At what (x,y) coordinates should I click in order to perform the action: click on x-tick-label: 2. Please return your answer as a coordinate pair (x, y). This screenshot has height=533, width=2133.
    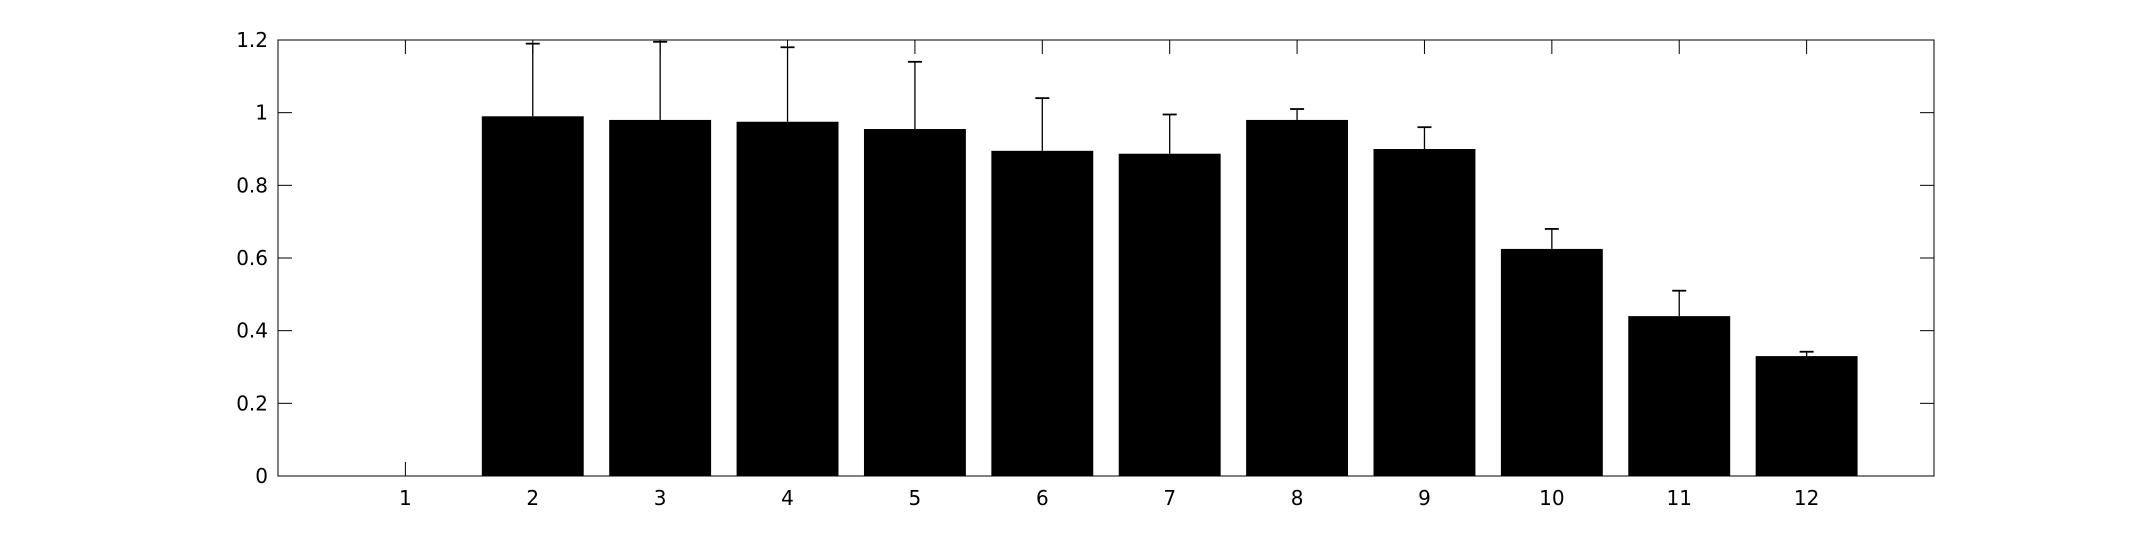
    Looking at the image, I should click on (532, 498).